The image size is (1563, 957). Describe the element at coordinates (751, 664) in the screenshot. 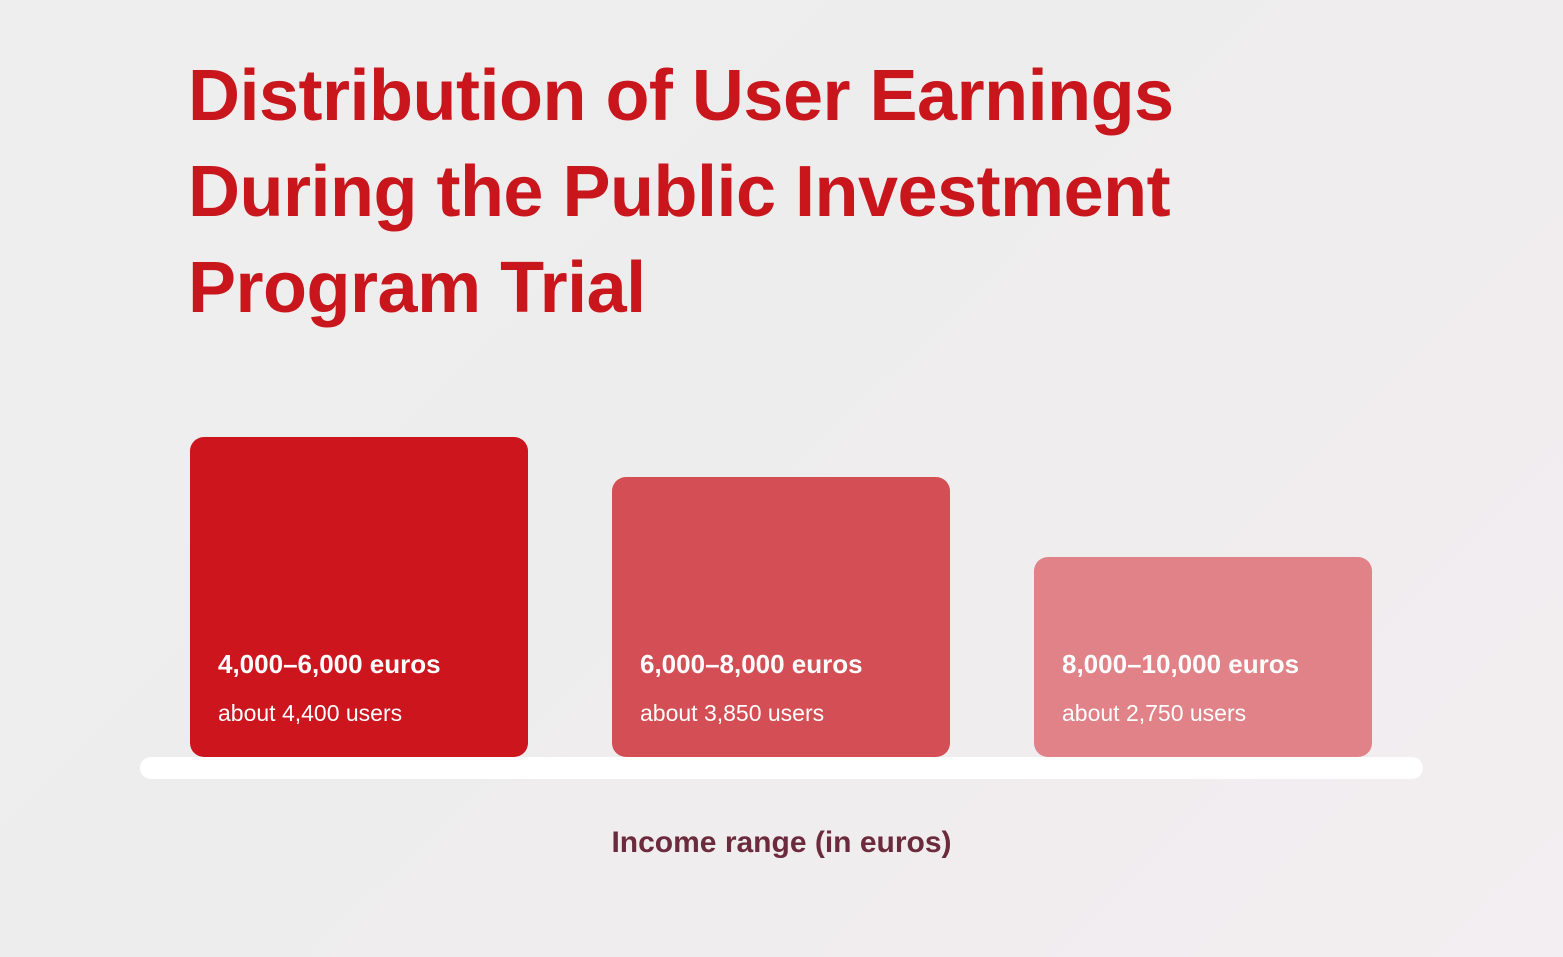

I see `bar-range-label-2: 6,000–8,000 euros` at that location.